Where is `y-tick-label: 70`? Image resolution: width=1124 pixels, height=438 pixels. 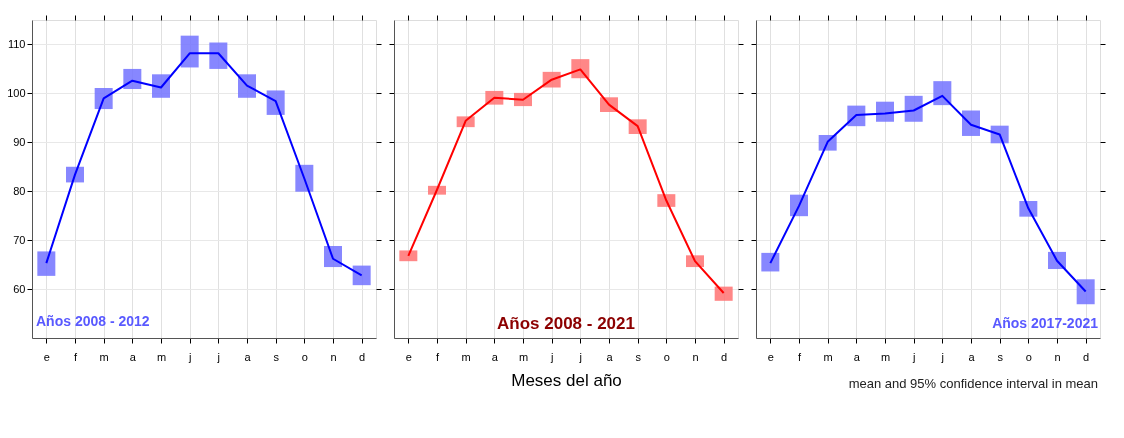 y-tick-label: 70 is located at coordinates (19, 239).